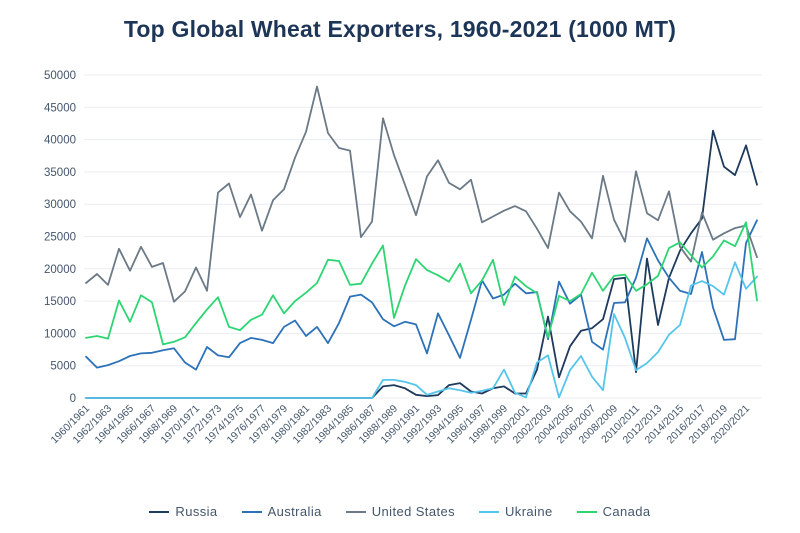  Describe the element at coordinates (586, 511) in the screenshot. I see `legend-swatch-canada` at that location.